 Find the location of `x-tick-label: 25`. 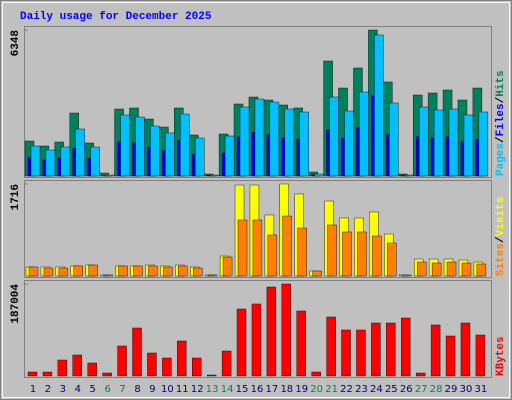

x-tick-label: 25 is located at coordinates (391, 389).